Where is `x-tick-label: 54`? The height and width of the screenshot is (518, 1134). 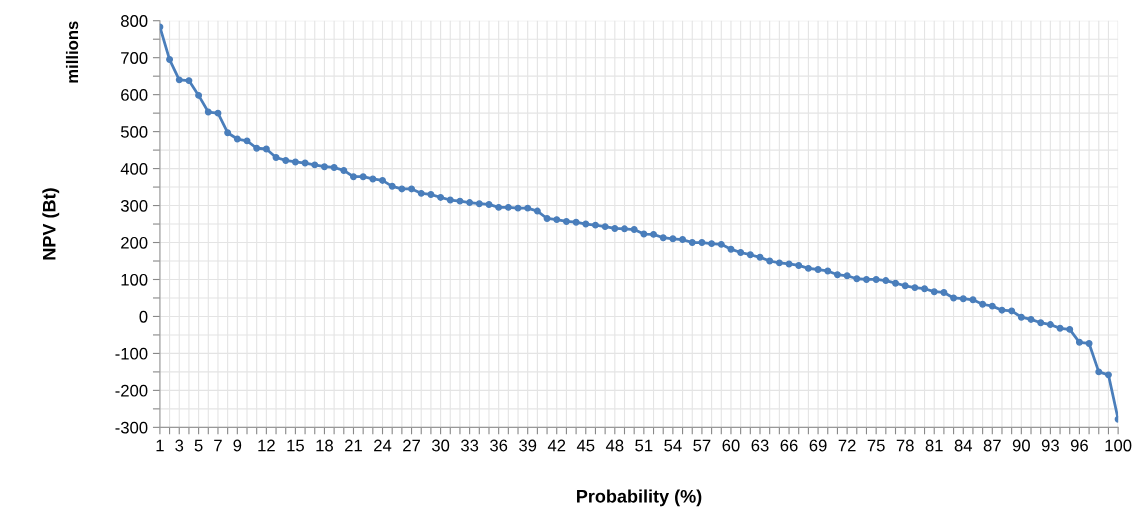
x-tick-label: 54 is located at coordinates (673, 445).